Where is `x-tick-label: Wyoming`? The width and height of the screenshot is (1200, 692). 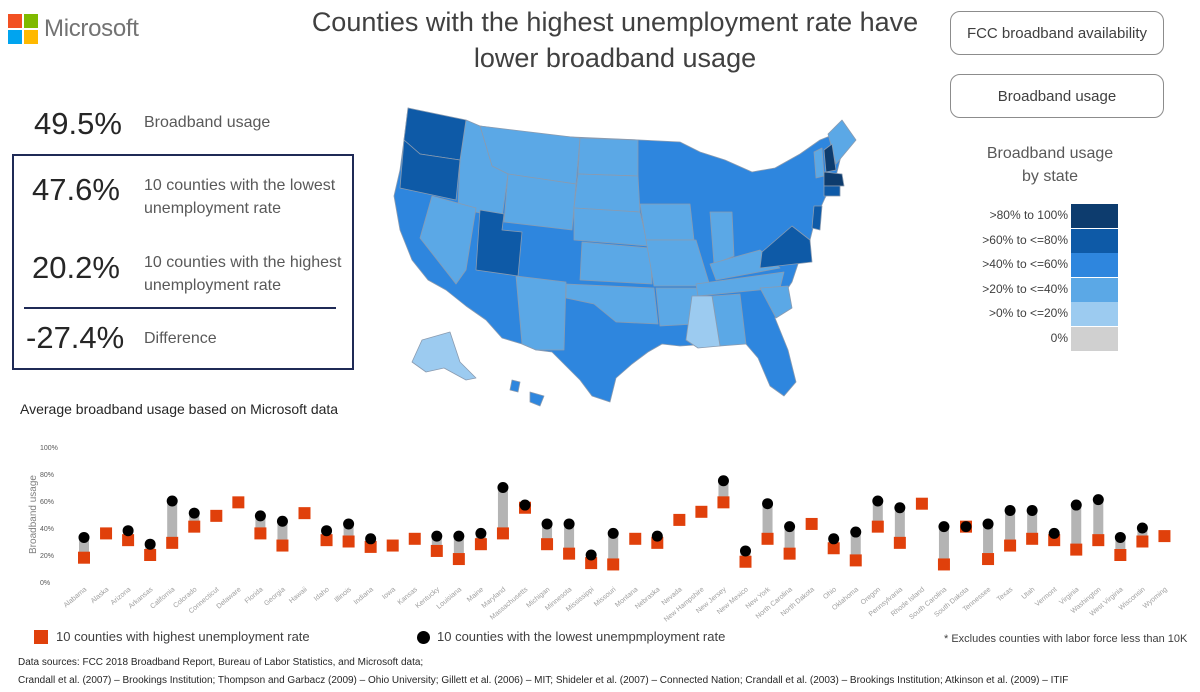
x-tick-label: Wyoming is located at coordinates (1155, 598).